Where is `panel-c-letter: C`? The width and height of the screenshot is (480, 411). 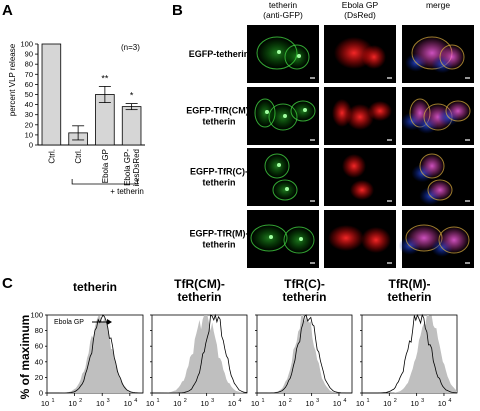
panel-c-letter: C is located at coordinates (7, 283).